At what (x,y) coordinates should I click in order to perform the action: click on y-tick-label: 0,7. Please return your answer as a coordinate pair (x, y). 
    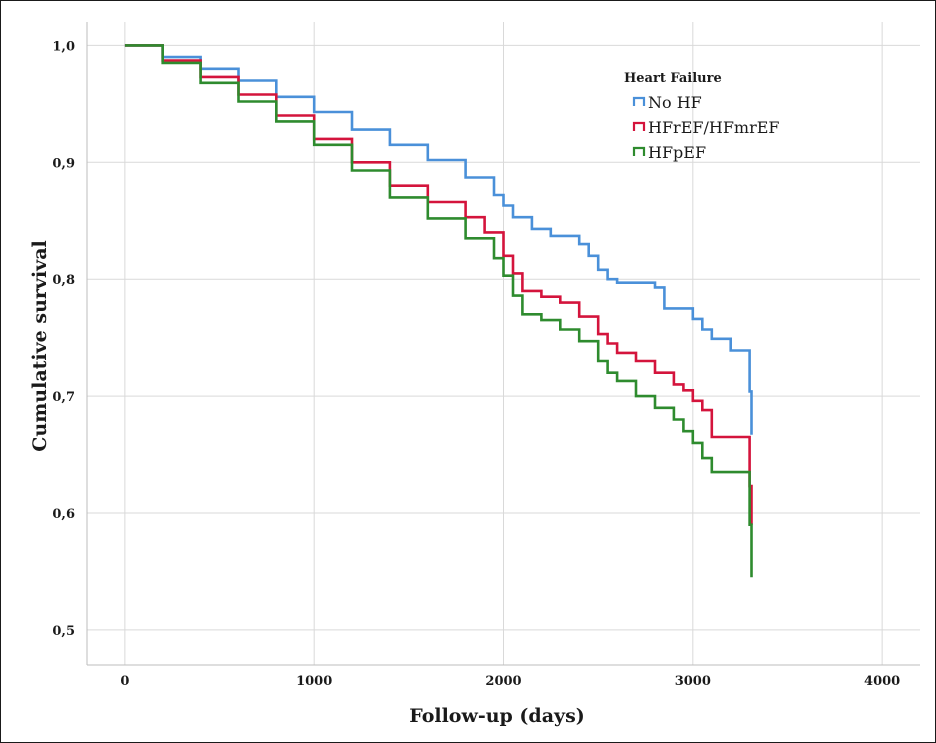
    Looking at the image, I should click on (63, 397).